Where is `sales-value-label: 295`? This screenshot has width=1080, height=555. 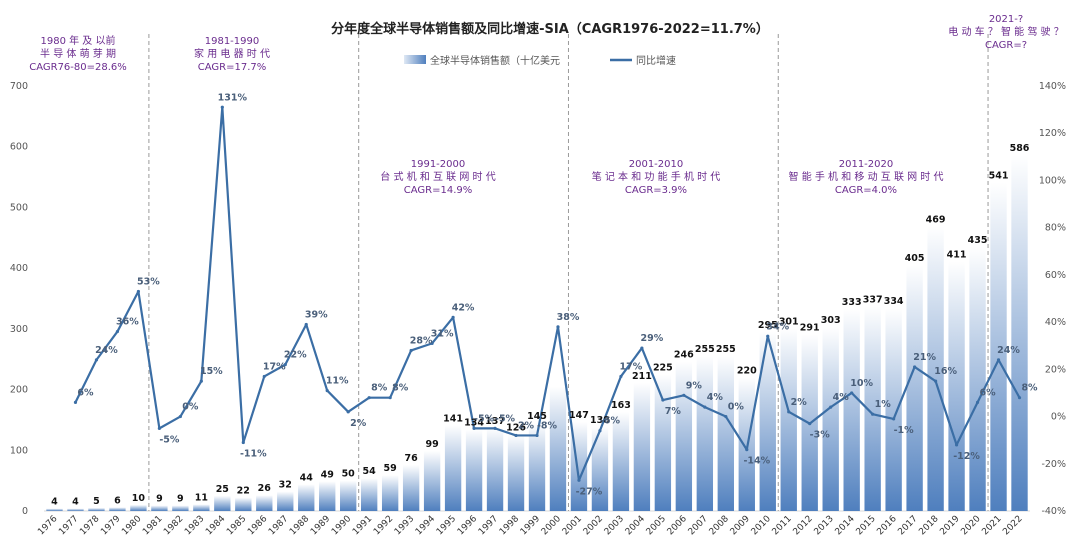 sales-value-label: 295 is located at coordinates (768, 325).